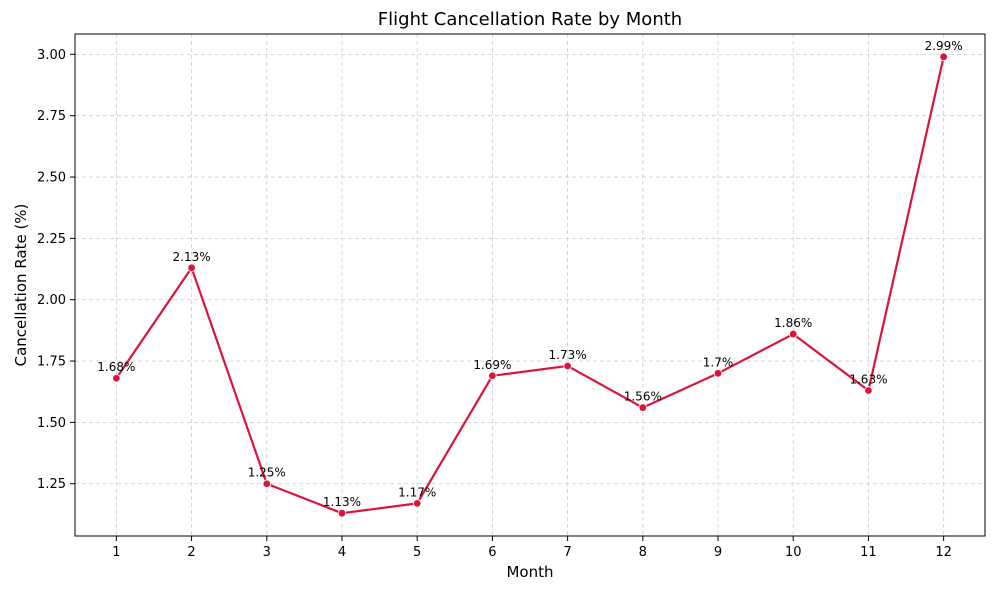 This screenshot has height=592, width=1002. What do you see at coordinates (793, 323) in the screenshot?
I see `data-label: 1.86%` at bounding box center [793, 323].